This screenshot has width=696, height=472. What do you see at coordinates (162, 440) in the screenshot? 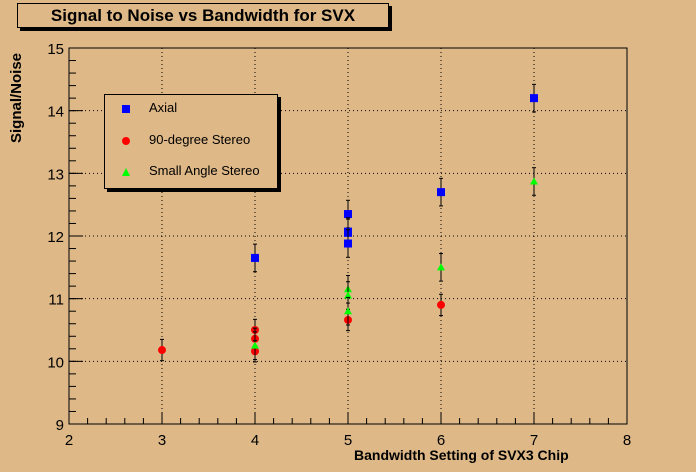
I see `x-tick-label: 3` at bounding box center [162, 440].